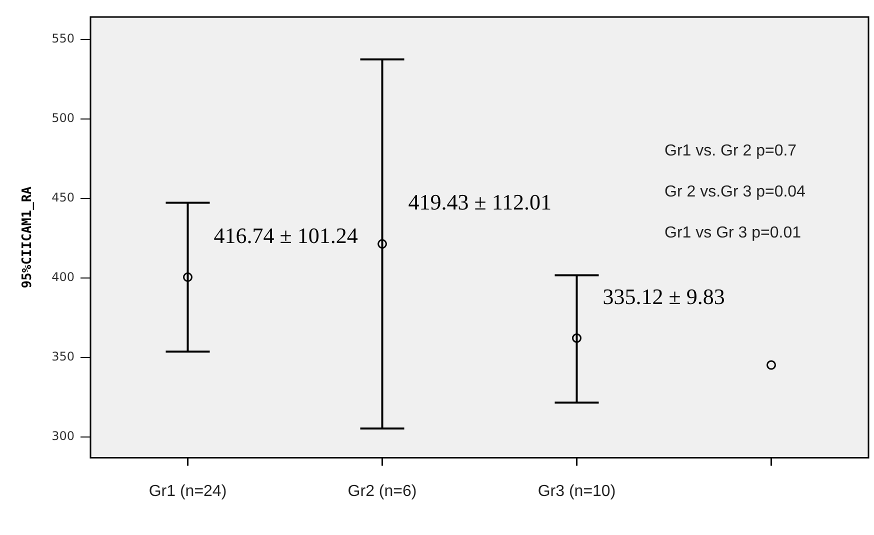  I want to click on x-tick-label: Gr1 (n=24), so click(187, 491).